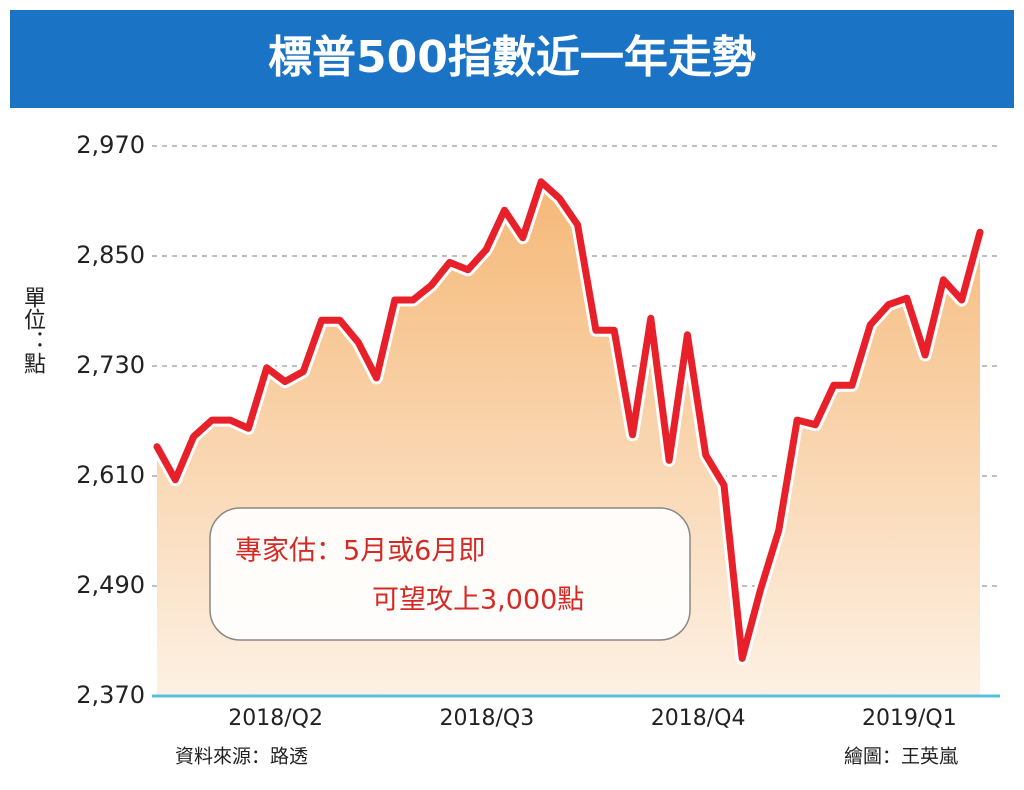 The height and width of the screenshot is (790, 1024). I want to click on annotation-line: 專家估：5月或6月即, so click(360, 551).